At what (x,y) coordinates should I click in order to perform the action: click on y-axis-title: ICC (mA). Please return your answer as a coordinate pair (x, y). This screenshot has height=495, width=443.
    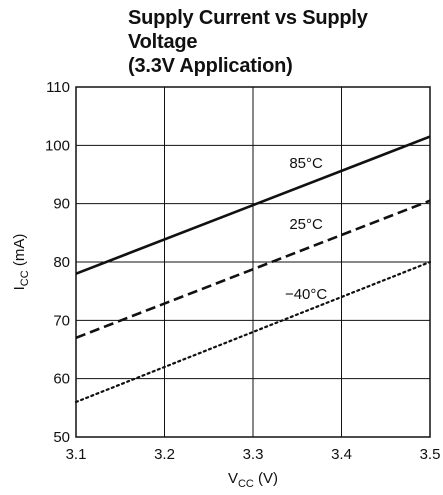
    Looking at the image, I should click on (21, 262).